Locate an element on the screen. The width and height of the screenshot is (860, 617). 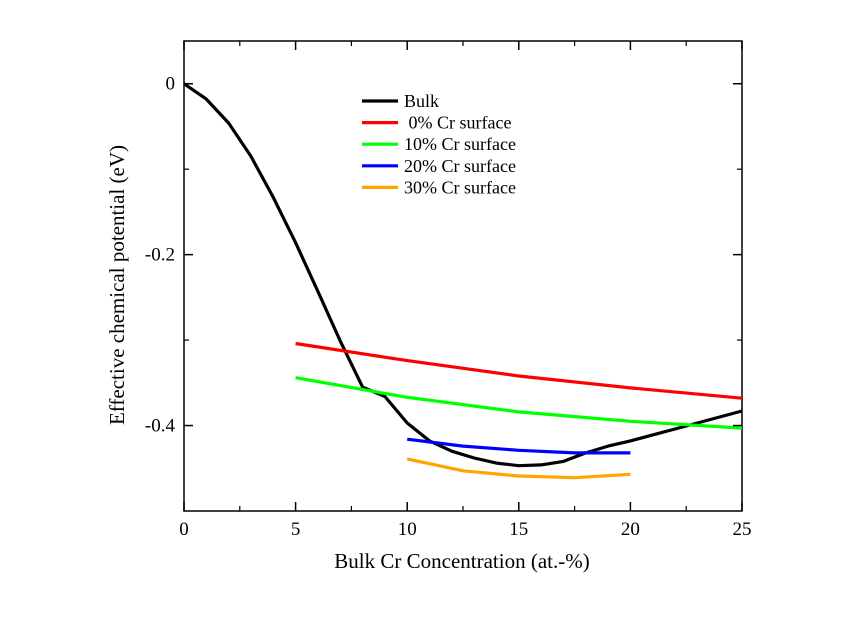
x-axis-title: Bulk Cr Concentration (at.-%) is located at coordinates (461, 561).